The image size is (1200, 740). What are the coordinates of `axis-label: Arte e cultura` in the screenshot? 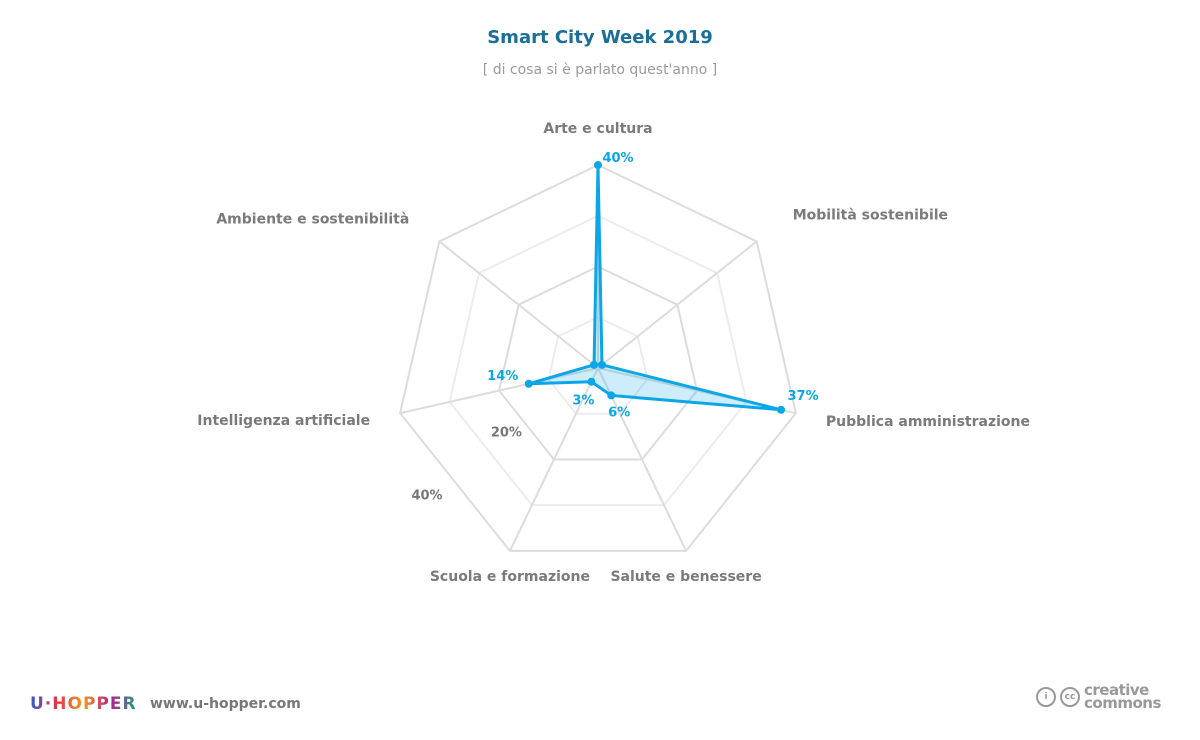 It's located at (597, 129).